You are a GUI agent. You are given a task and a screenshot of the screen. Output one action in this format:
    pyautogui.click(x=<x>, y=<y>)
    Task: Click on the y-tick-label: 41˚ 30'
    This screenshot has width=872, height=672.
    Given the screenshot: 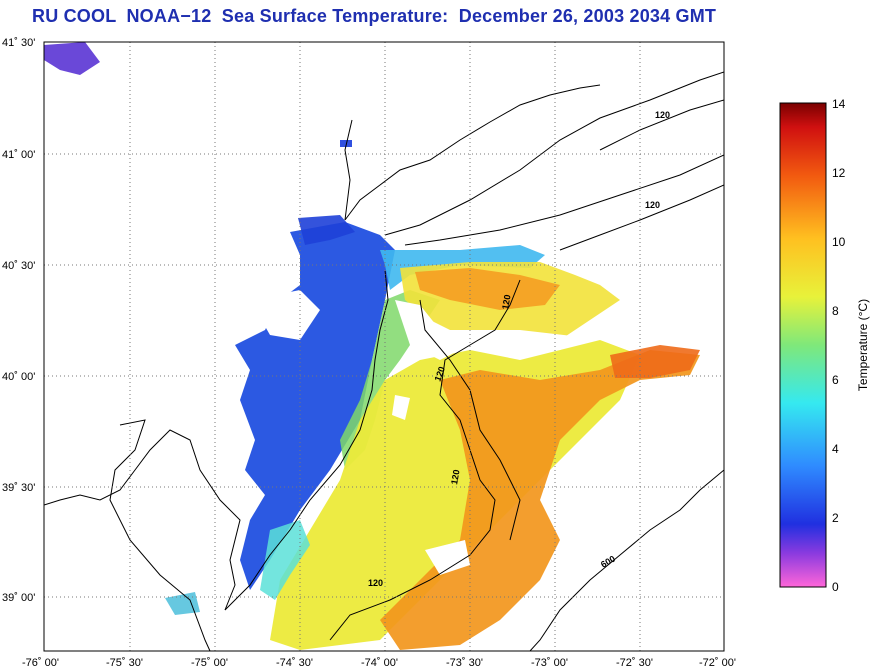 What is the action you would take?
    pyautogui.click(x=18, y=43)
    